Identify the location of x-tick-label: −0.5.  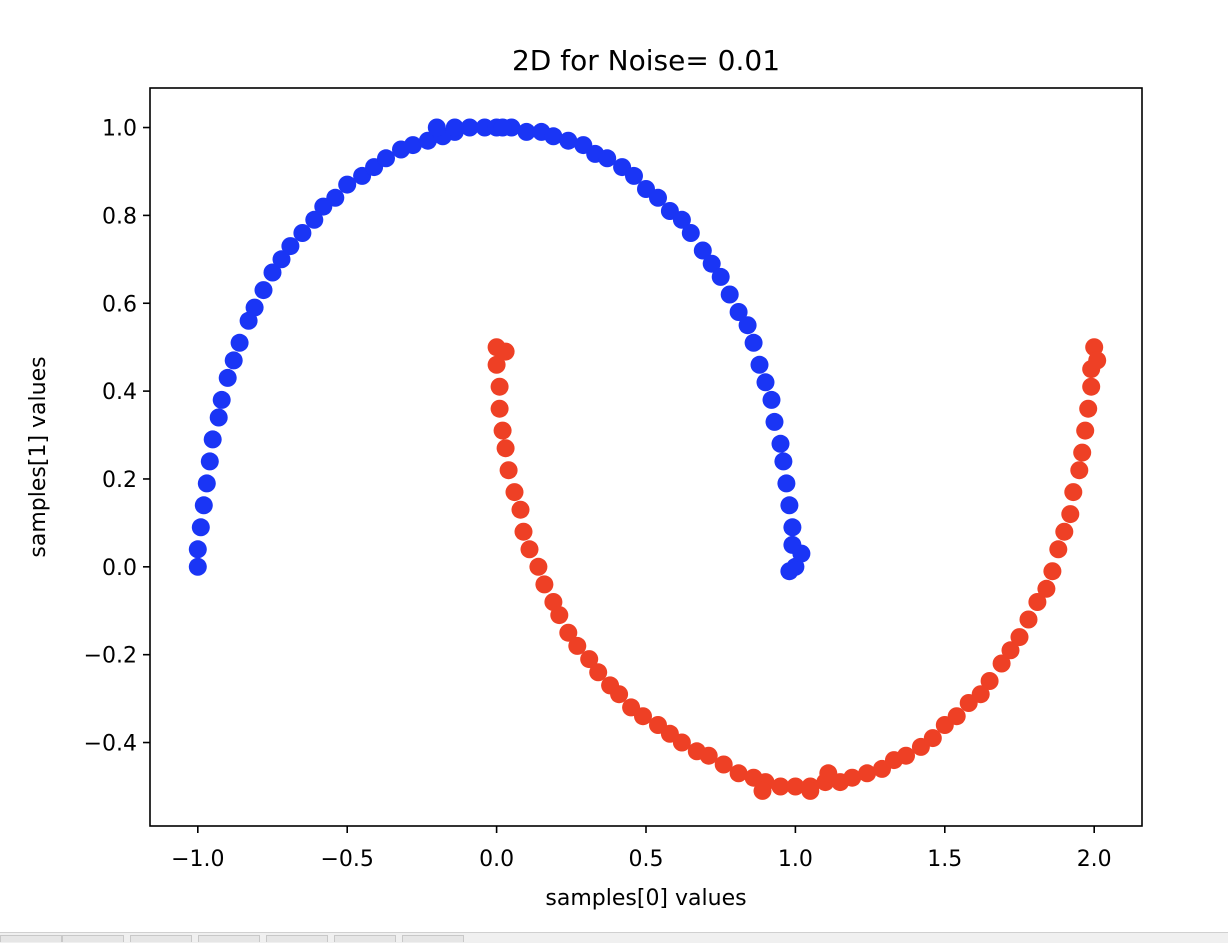
(346, 859).